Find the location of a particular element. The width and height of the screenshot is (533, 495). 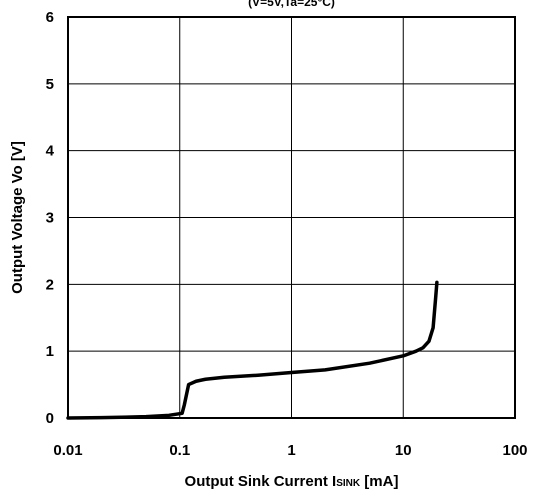

y-axis-title: Output Voltage Vo [V] is located at coordinates (17, 217).